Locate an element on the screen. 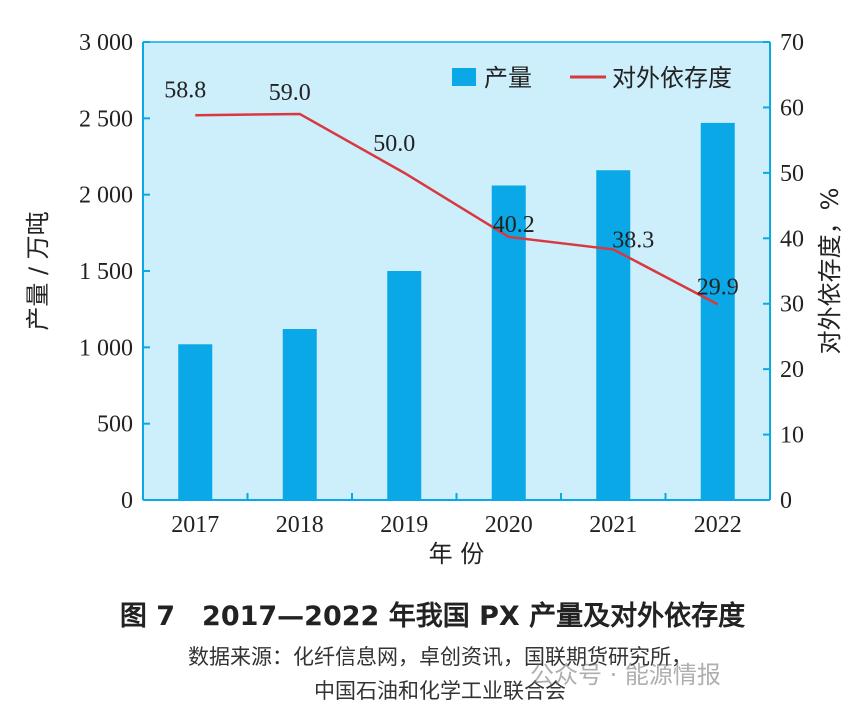  y-left-tick-label: 2 000 is located at coordinates (106, 196).